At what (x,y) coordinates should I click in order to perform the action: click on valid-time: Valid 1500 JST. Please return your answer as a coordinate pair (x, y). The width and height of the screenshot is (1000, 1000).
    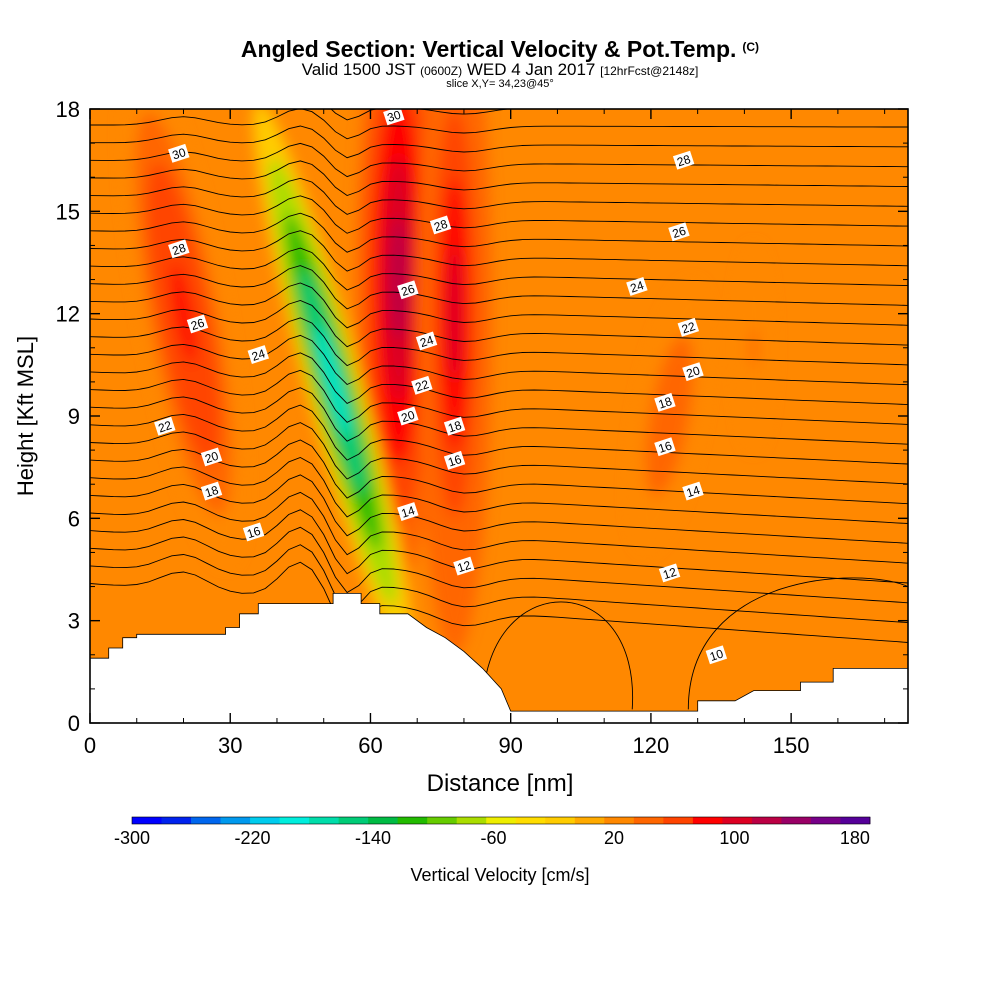
    Looking at the image, I should click on (358, 69).